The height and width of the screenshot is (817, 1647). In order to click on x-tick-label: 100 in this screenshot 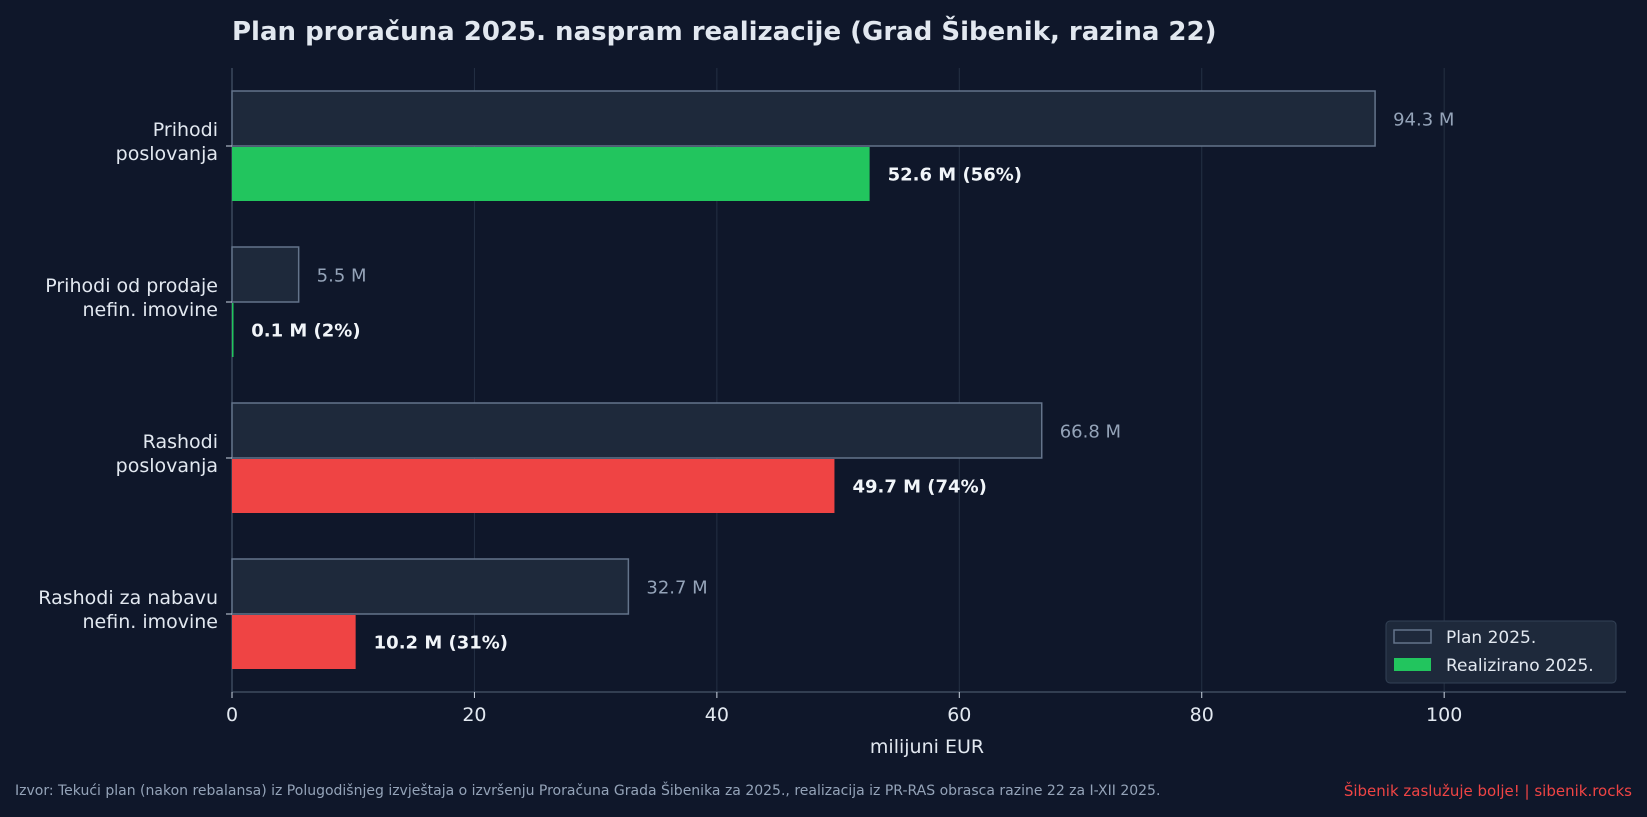, I will do `click(1444, 715)`.